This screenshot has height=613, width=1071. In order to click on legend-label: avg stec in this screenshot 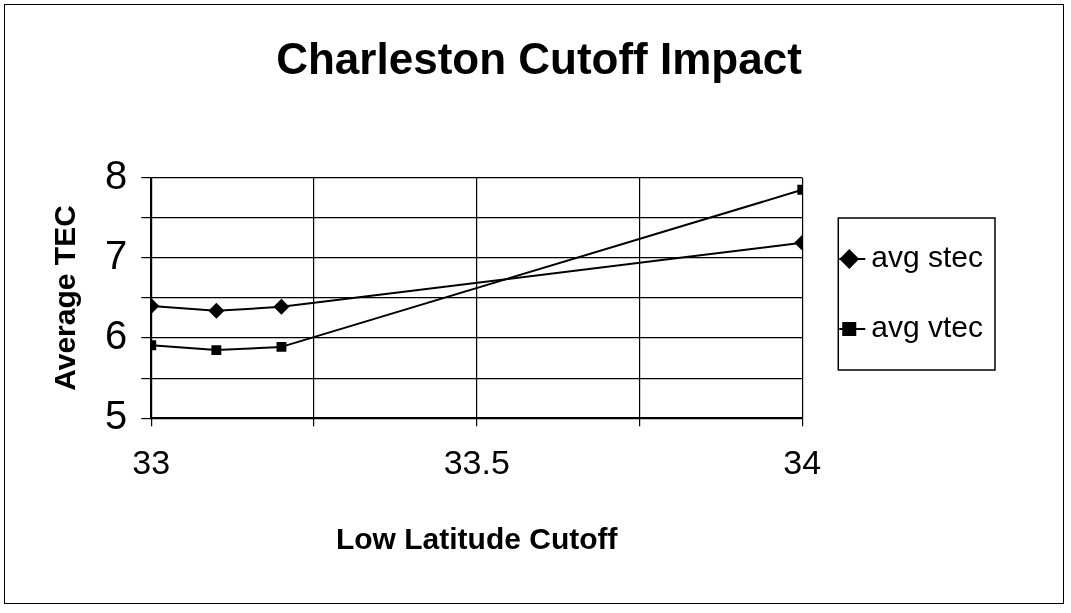, I will do `click(927, 257)`.